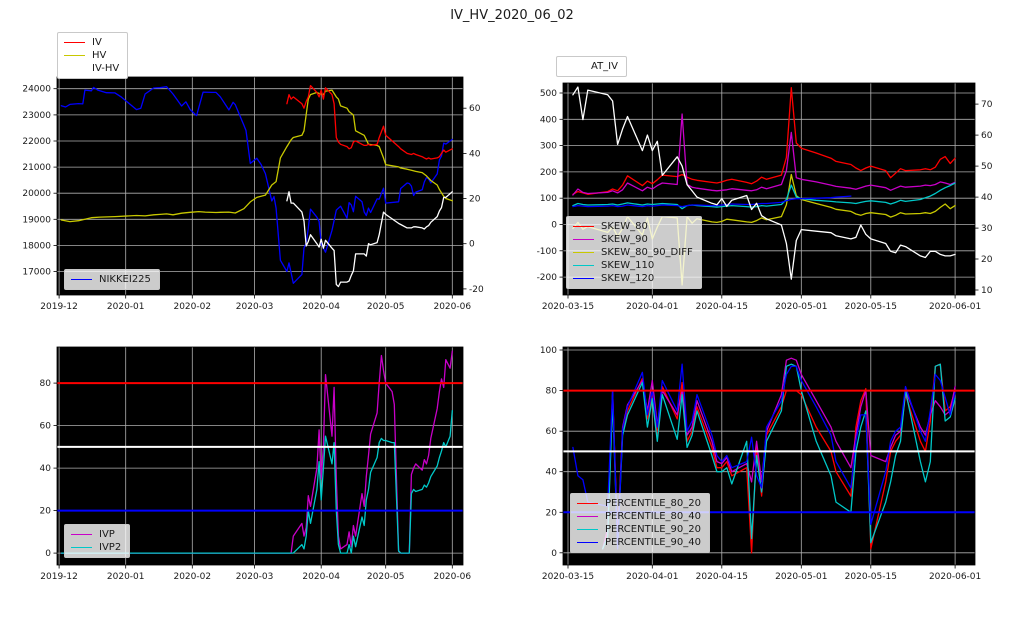  What do you see at coordinates (99, 55) in the screenshot?
I see `legend-label: HV` at bounding box center [99, 55].